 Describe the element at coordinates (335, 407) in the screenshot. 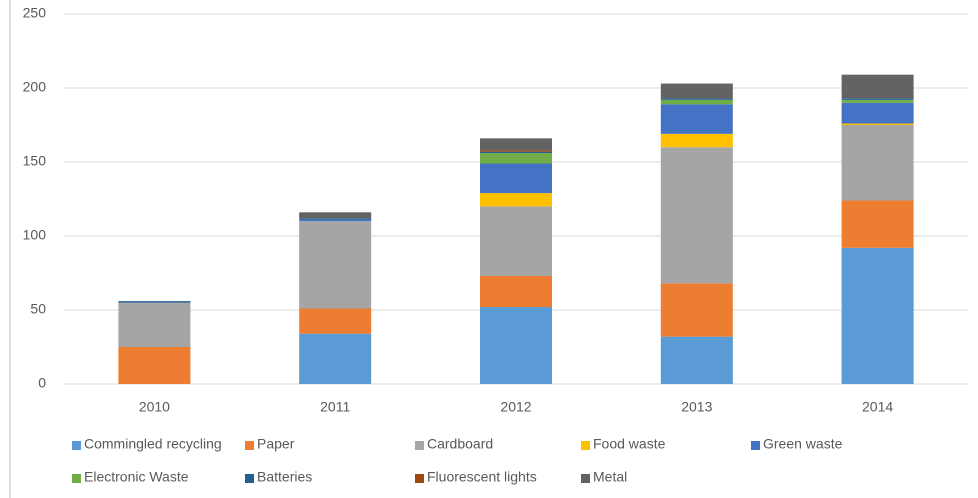

I see `x-tick-label: 2011` at that location.